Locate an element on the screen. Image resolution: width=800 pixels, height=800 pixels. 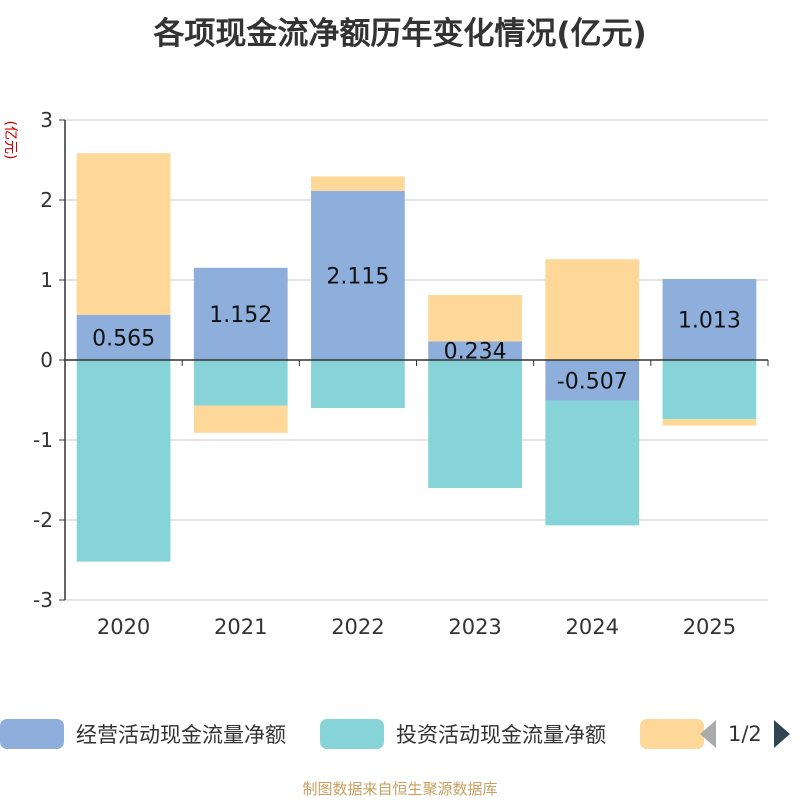
y-tick-label: -3 is located at coordinates (43, 600).